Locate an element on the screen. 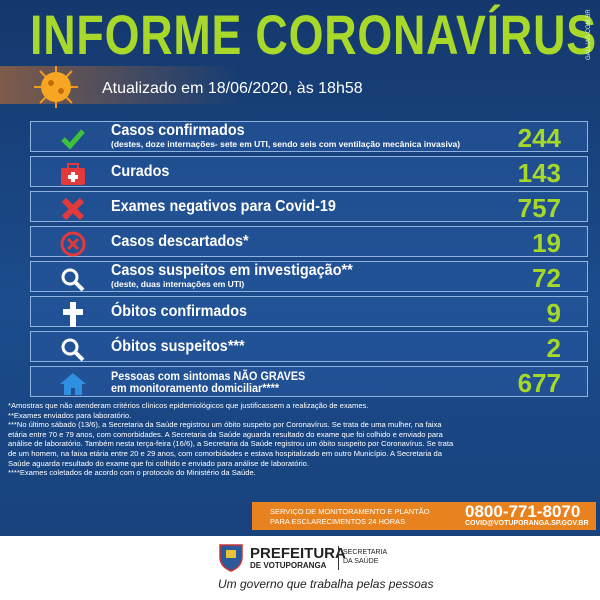 This screenshot has height=600, width=600. stat-value: 677 is located at coordinates (539, 383).